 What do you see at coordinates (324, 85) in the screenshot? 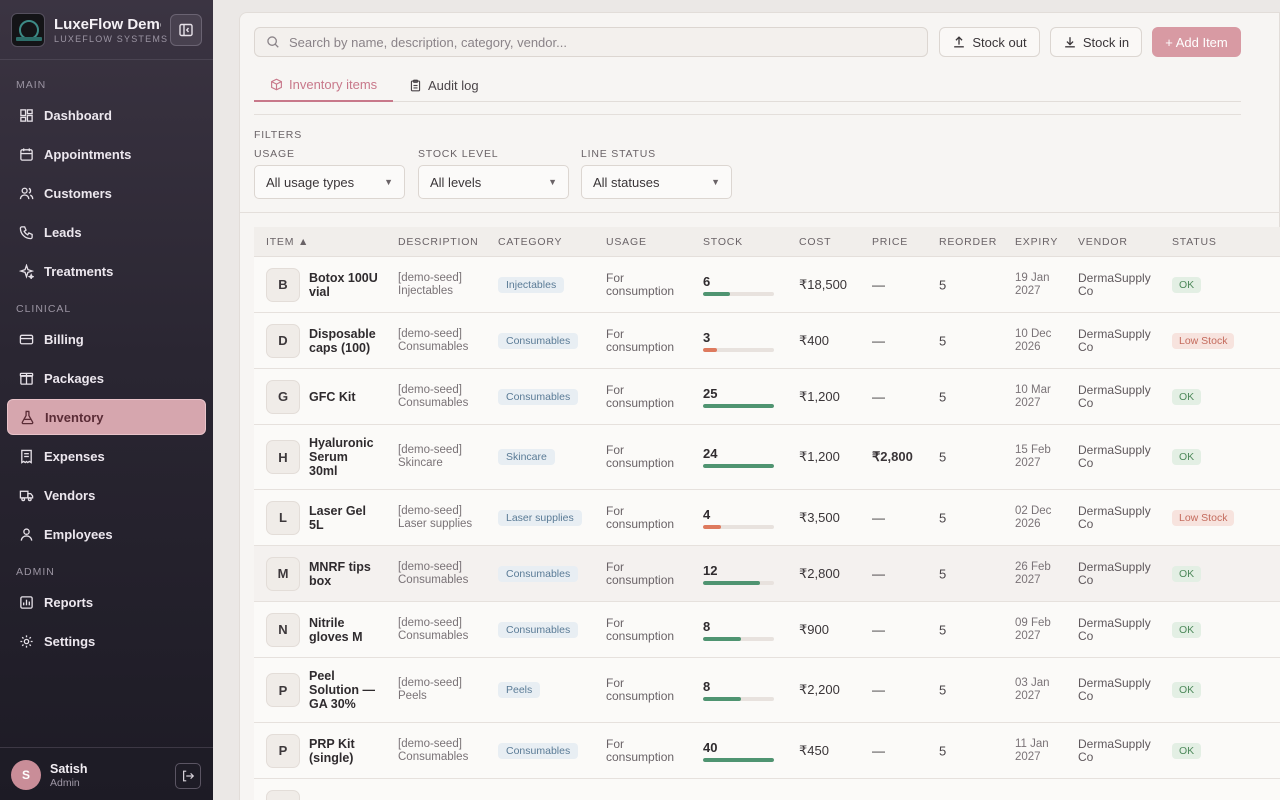
I see `tab-inventory-items: Inventory items` at bounding box center [324, 85].